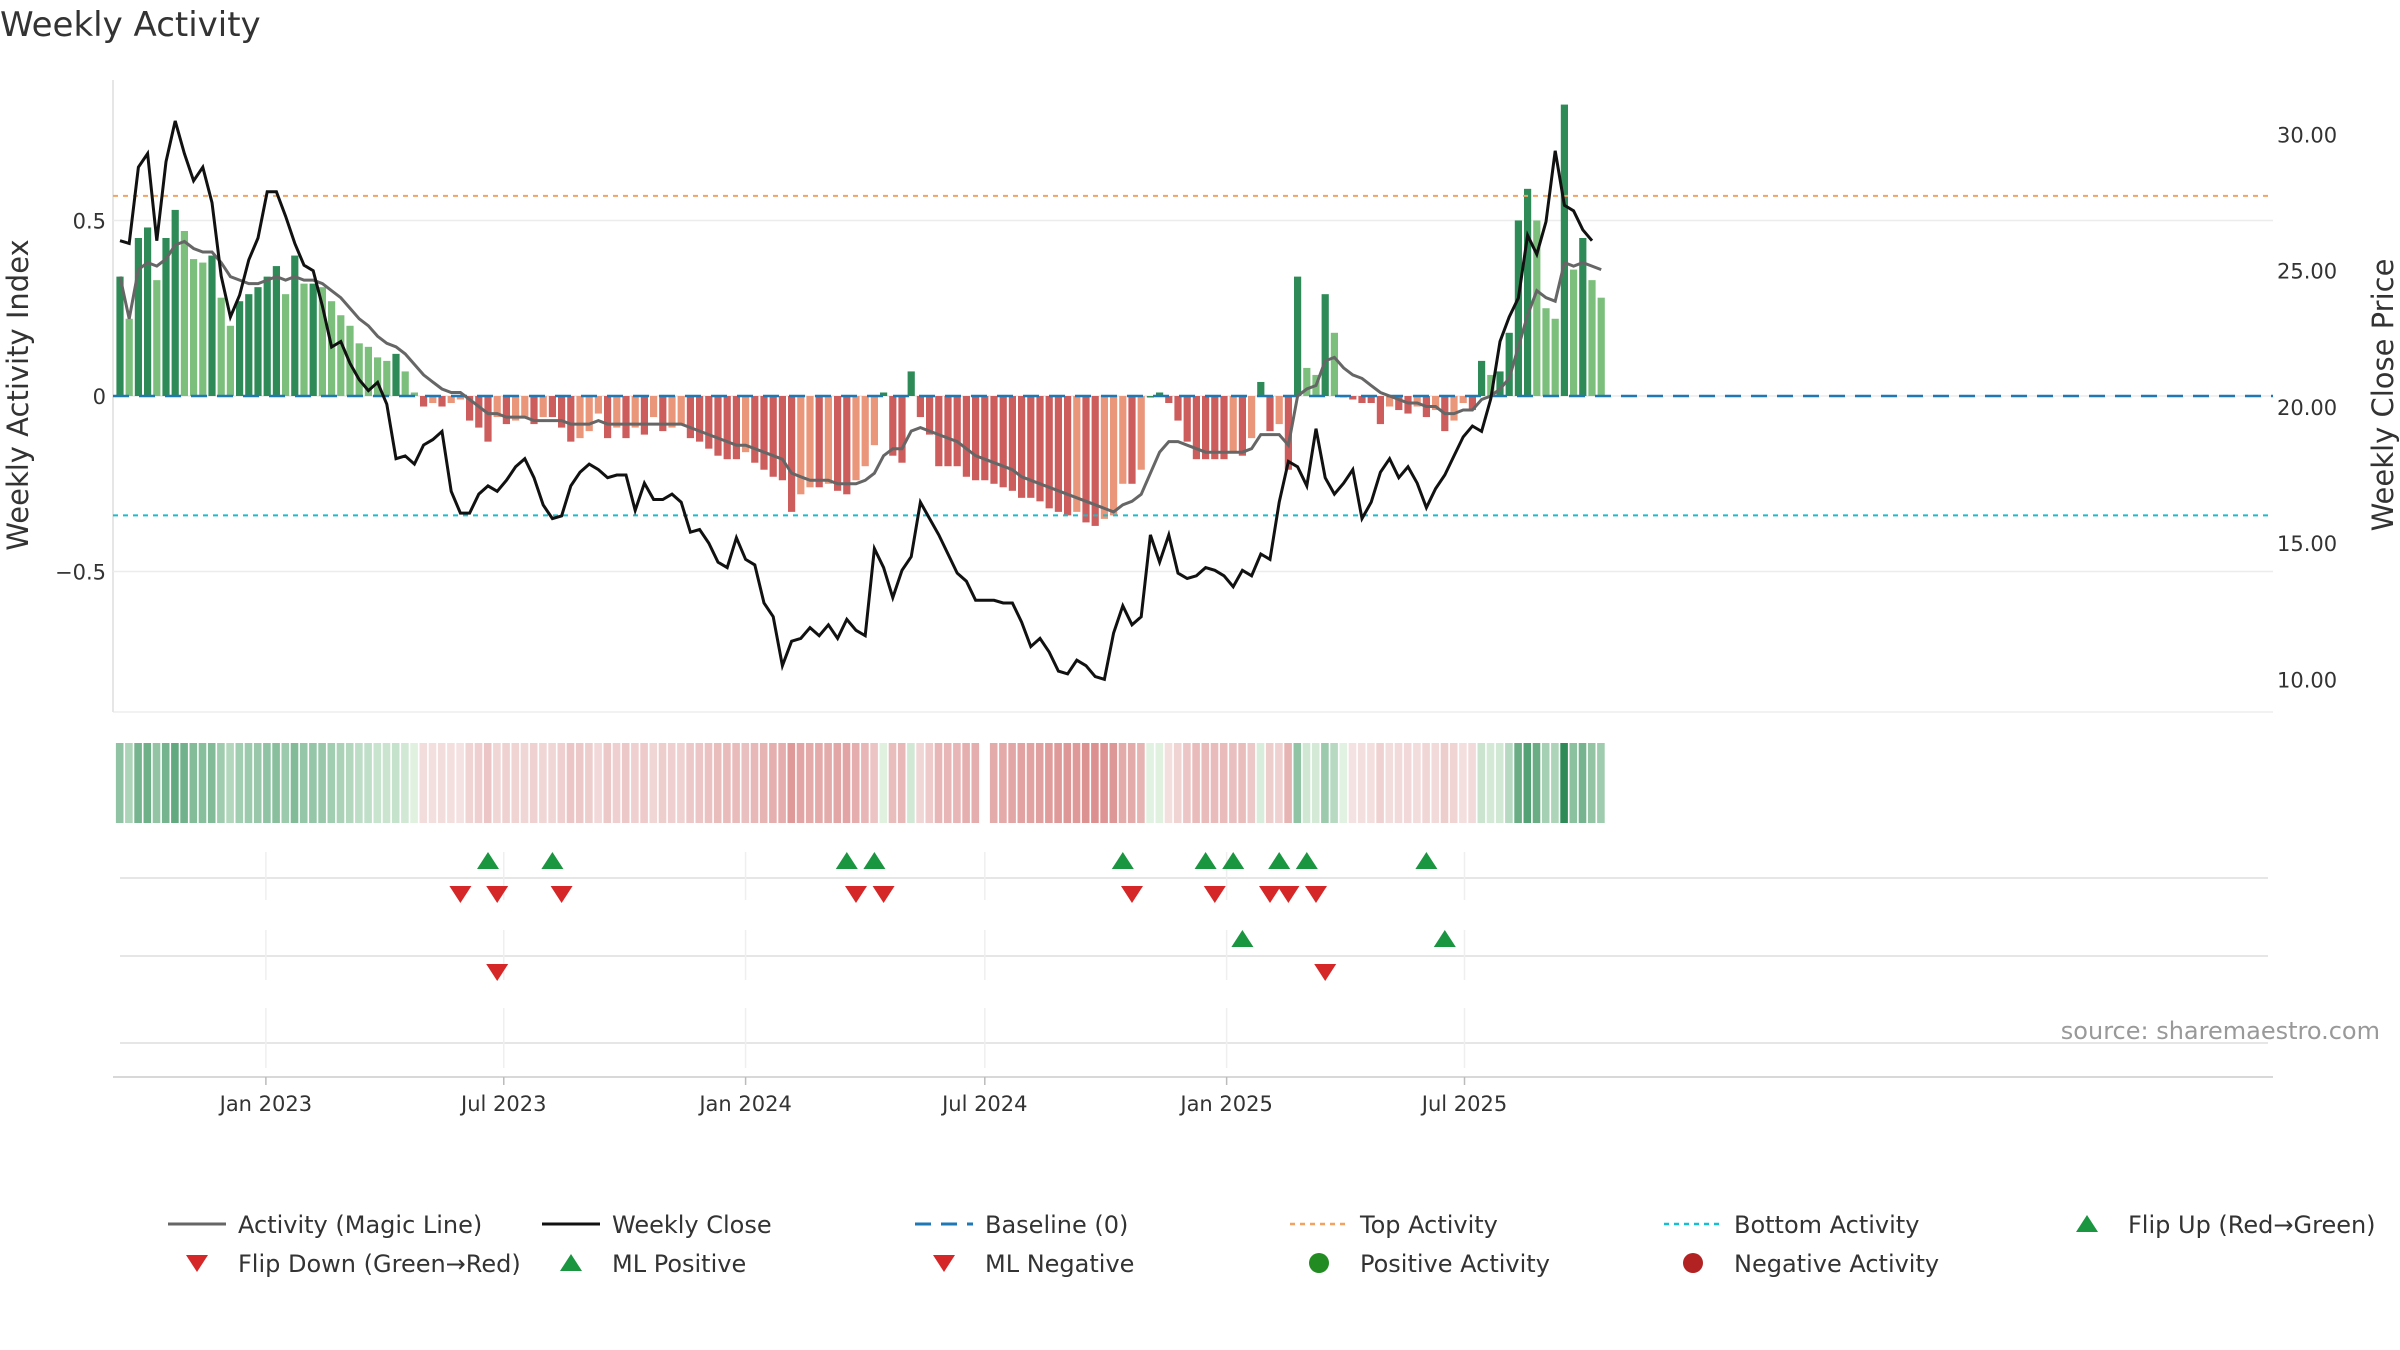 The width and height of the screenshot is (2400, 1350). Describe the element at coordinates (2307, 272) in the screenshot. I see `right-tick-label: 25.00` at that location.